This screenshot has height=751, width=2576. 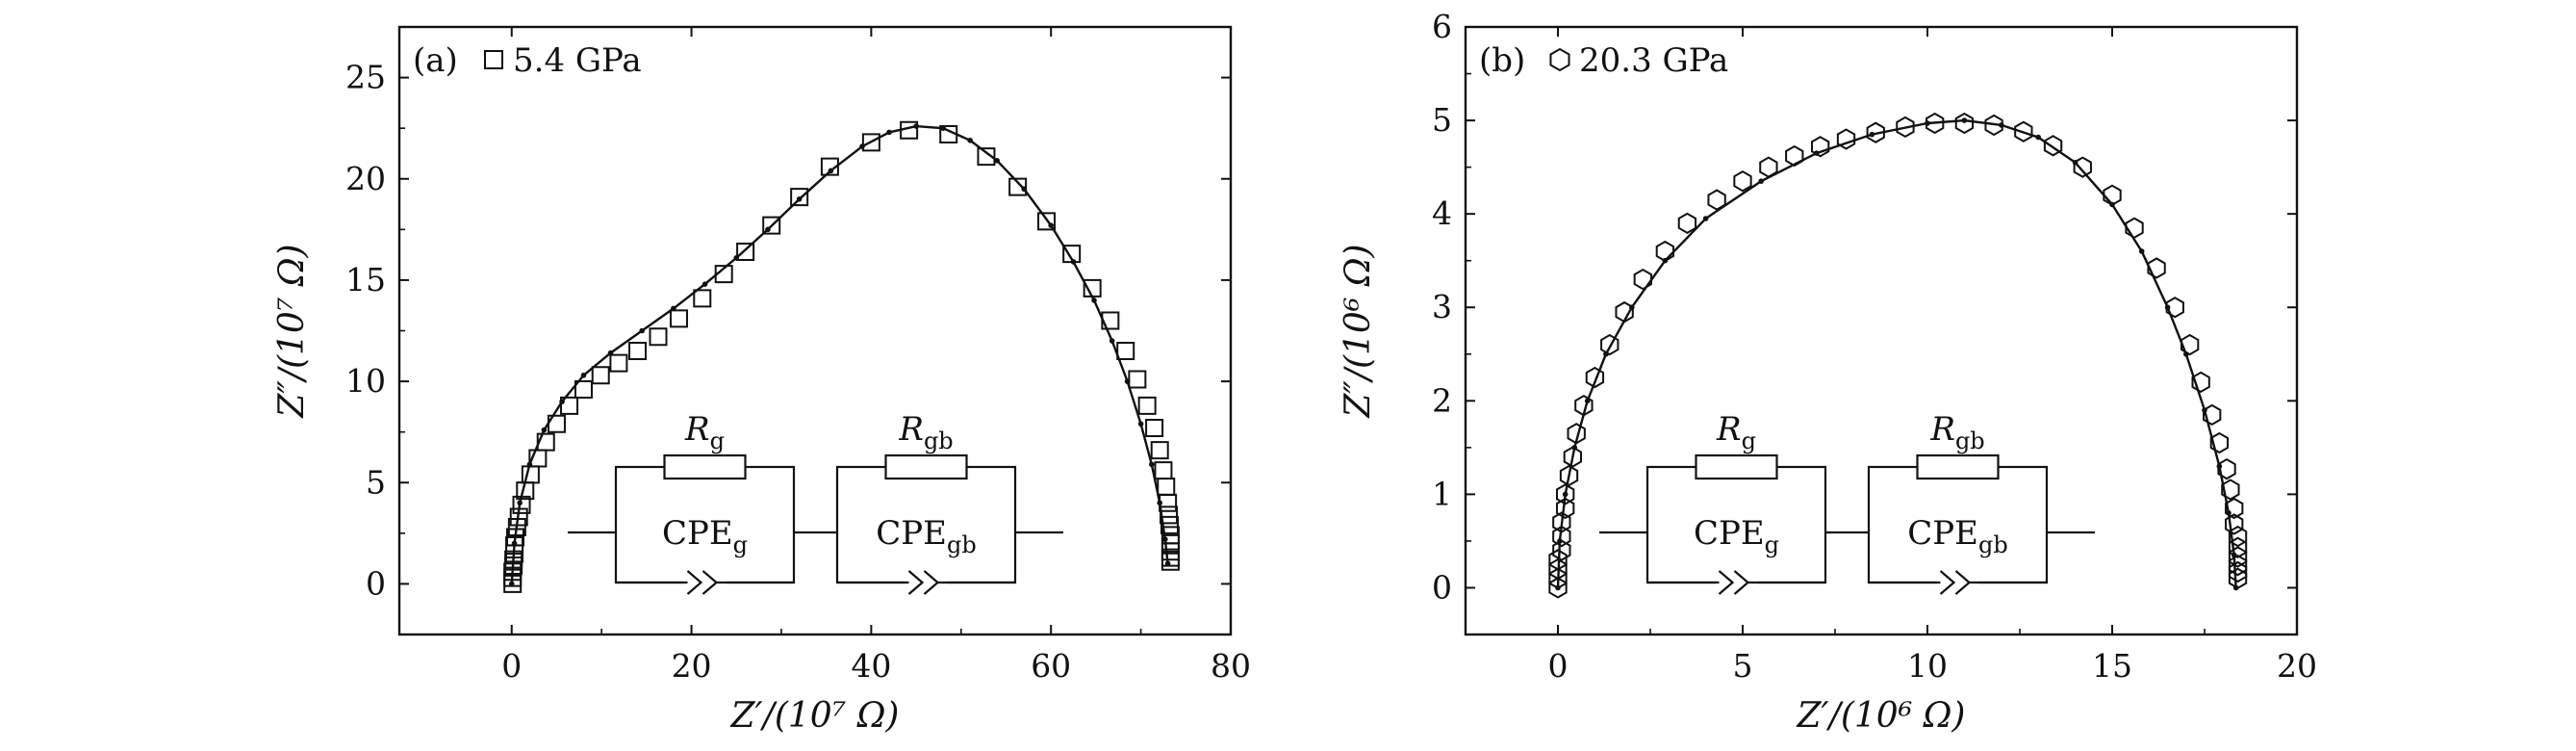 I want to click on y-tick-label: 6, so click(x=1442, y=26).